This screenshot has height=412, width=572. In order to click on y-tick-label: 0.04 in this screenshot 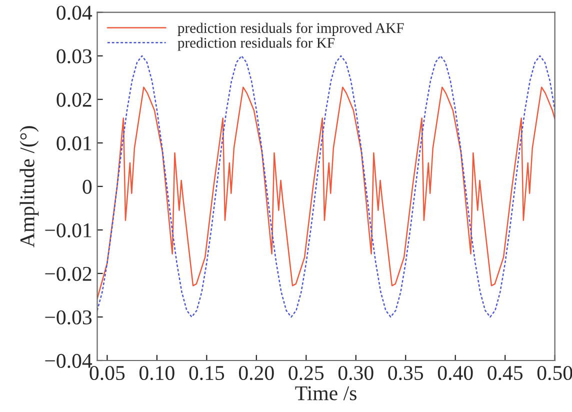, I will do `click(74, 13)`.